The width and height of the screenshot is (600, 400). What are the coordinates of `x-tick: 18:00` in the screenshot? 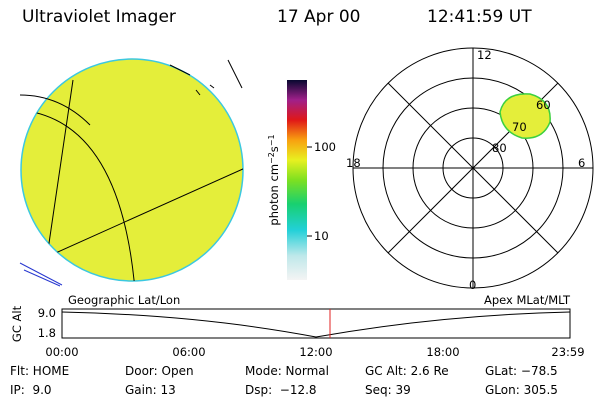 It's located at (442, 352).